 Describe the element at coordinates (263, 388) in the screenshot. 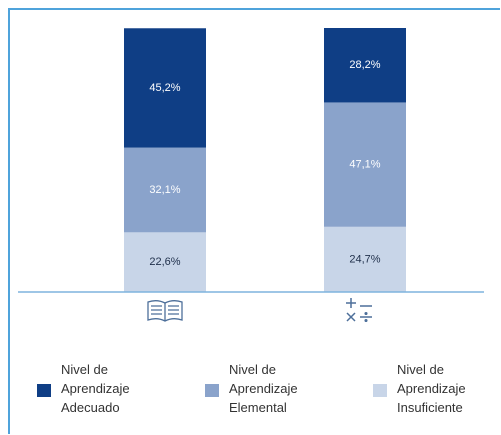

I see `legend-label: Nivel de Aprendizaje Elemental` at that location.